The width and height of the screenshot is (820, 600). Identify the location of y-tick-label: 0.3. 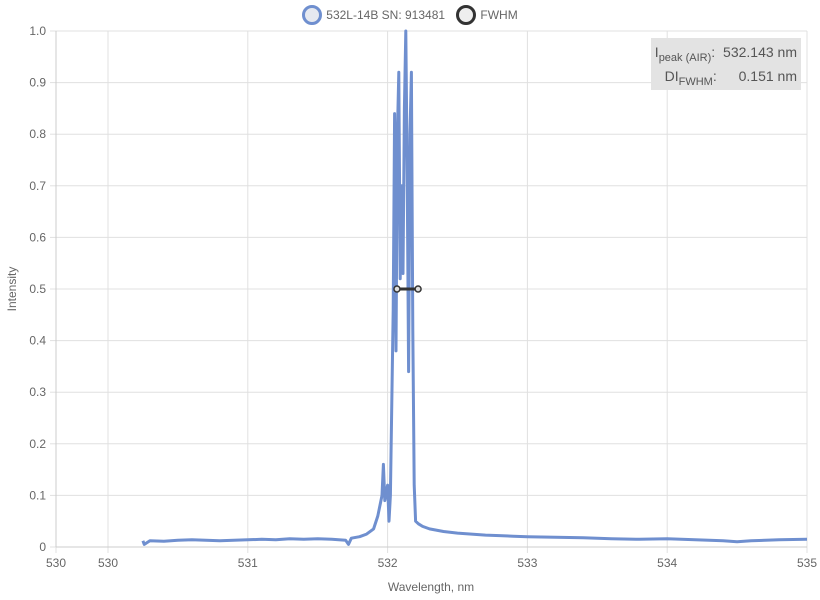
(37, 392).